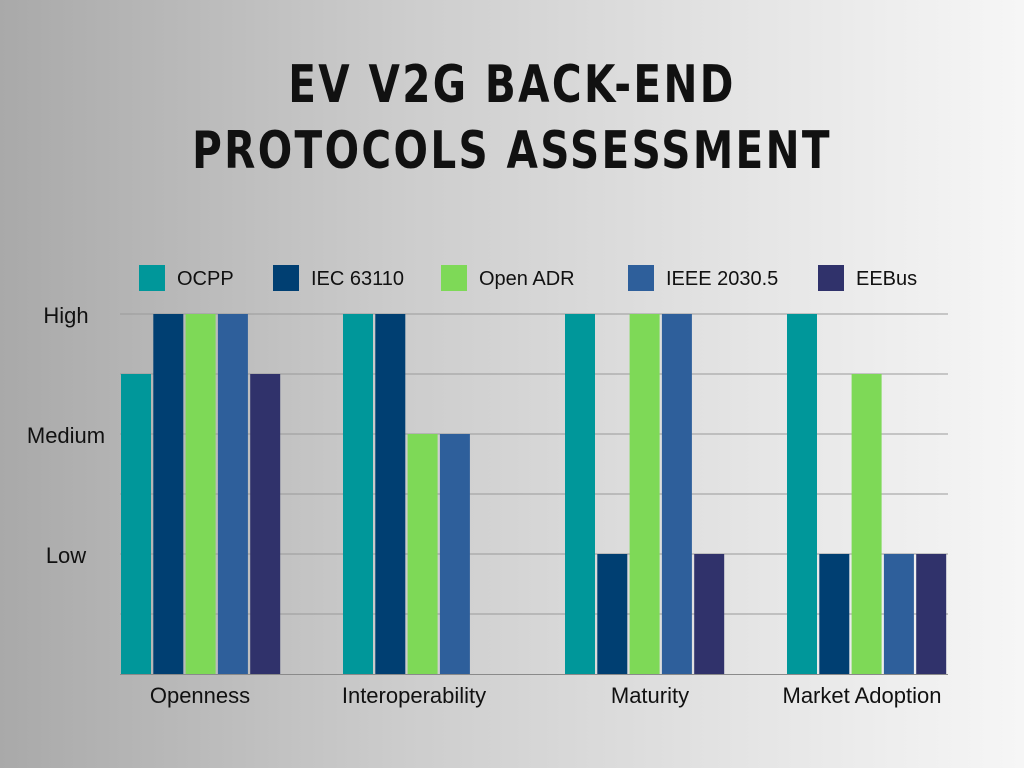 Image resolution: width=1024 pixels, height=768 pixels. I want to click on legend-item-ieee-2030-5: IEEE 2030.5, so click(703, 278).